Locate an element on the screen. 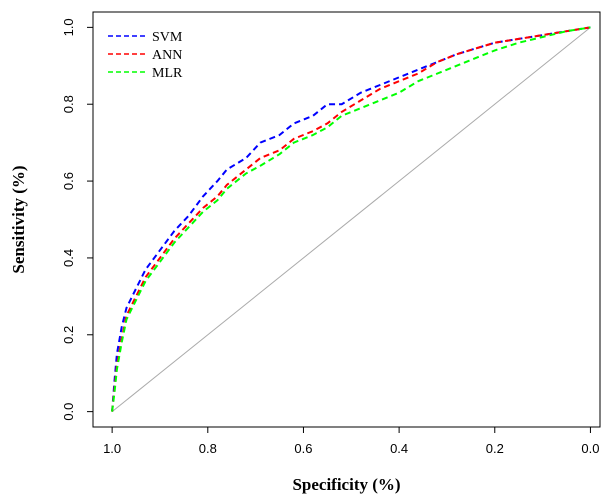  x-tick-label: 0.6 is located at coordinates (303, 448).